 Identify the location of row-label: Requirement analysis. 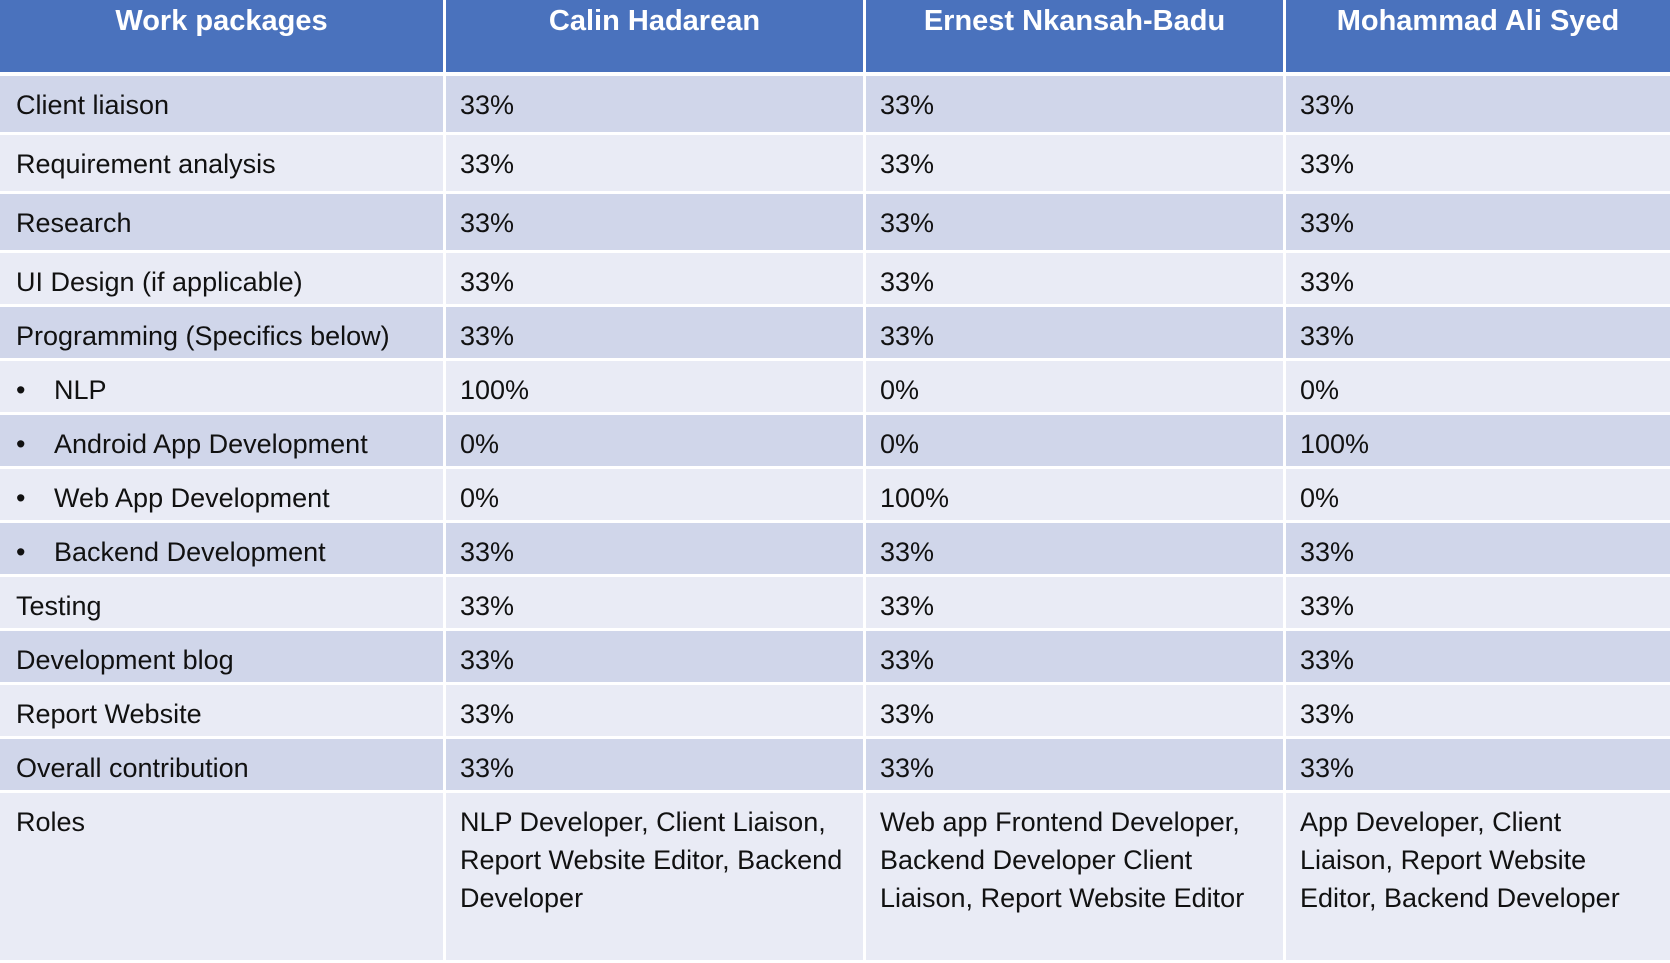
(223, 164).